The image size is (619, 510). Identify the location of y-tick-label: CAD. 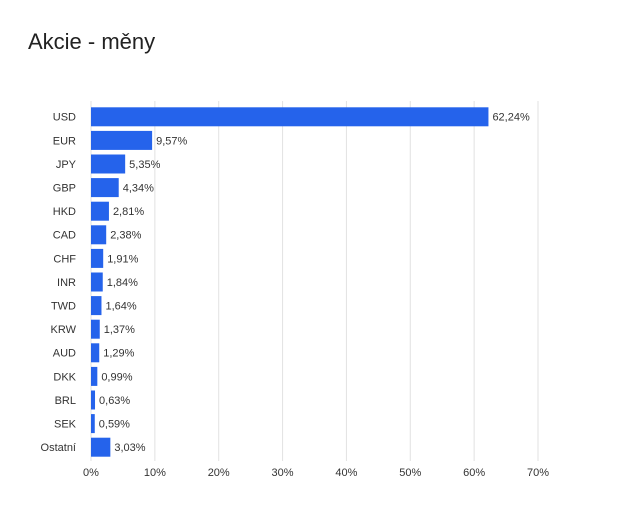
(64, 236).